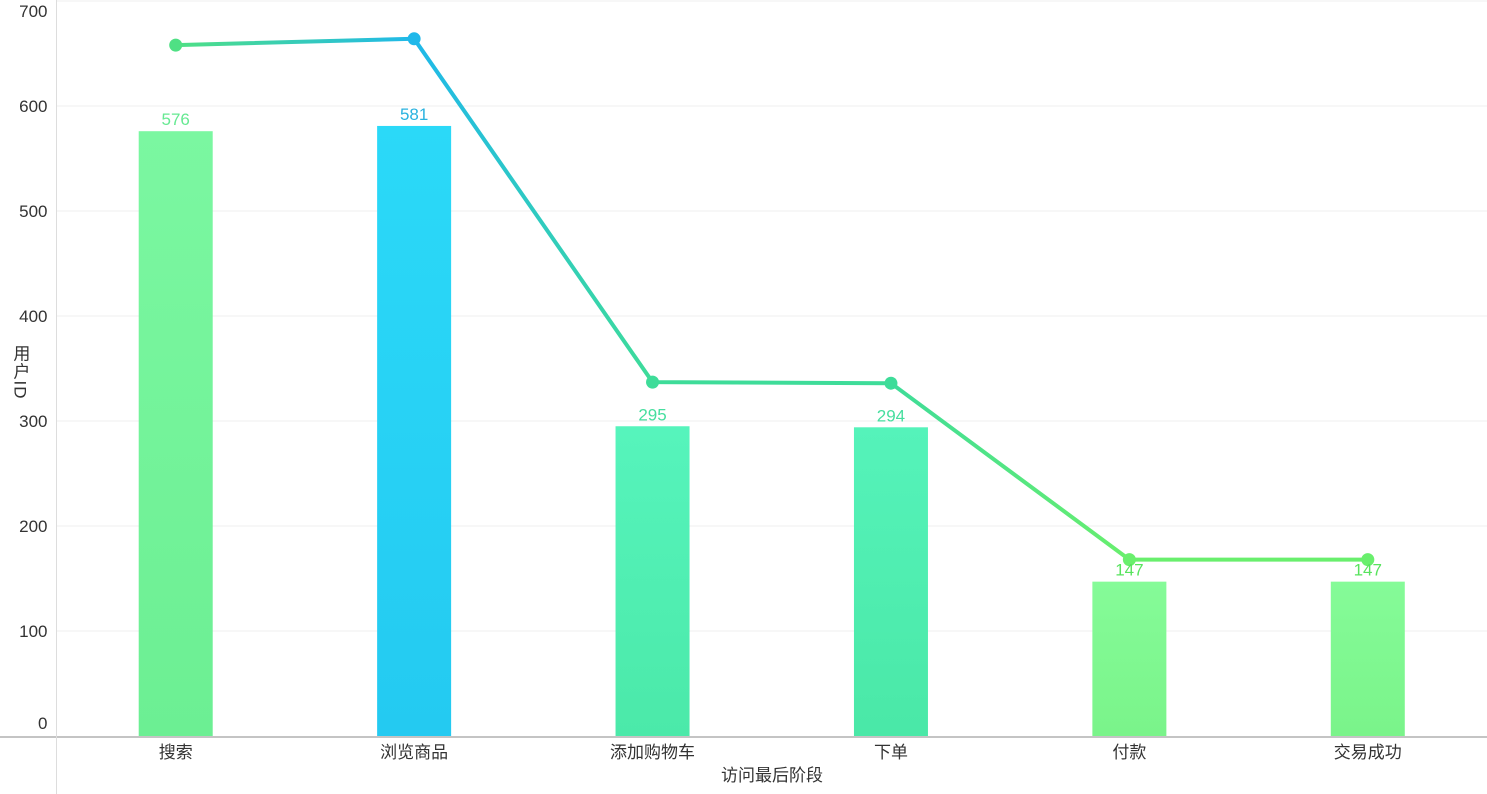  I want to click on bar-value-label: 294, so click(891, 415).